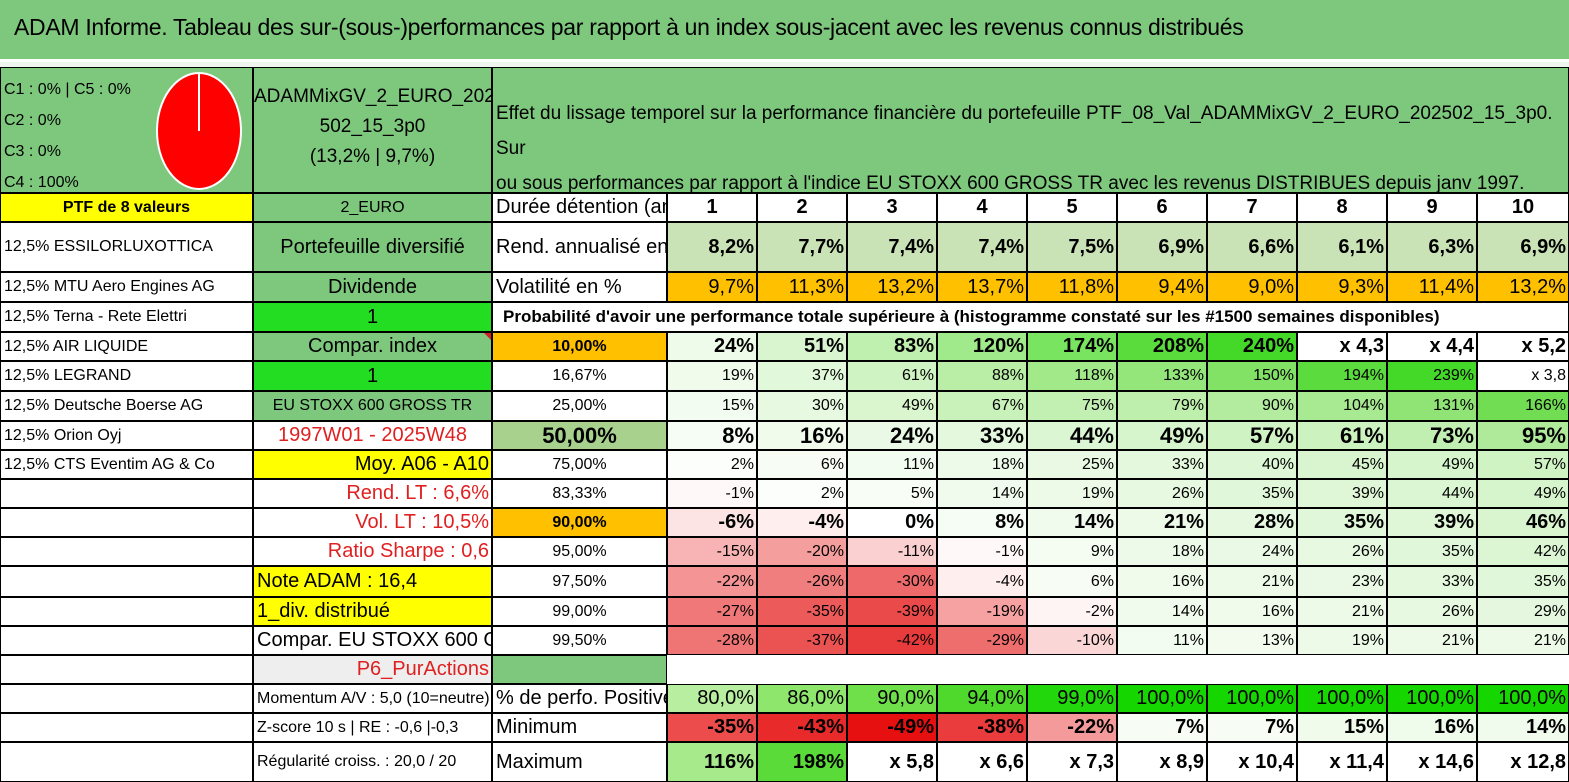 The image size is (1569, 782). What do you see at coordinates (982, 207) in the screenshot?
I see `year-header: 4` at bounding box center [982, 207].